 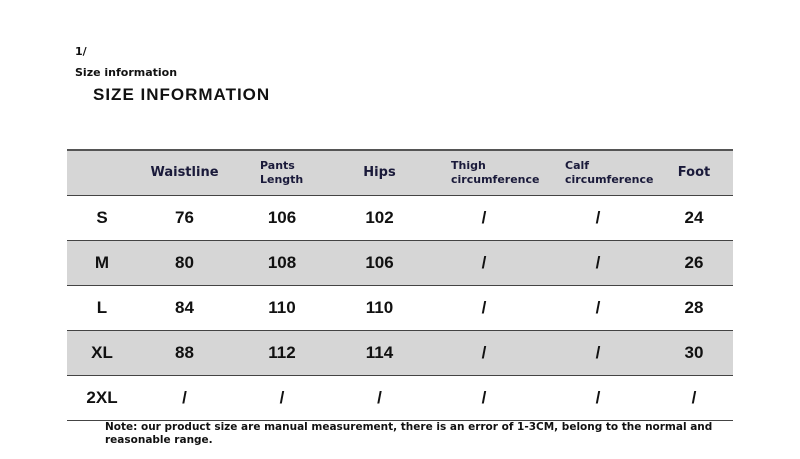 I want to click on table-cell: 84, so click(x=184, y=308).